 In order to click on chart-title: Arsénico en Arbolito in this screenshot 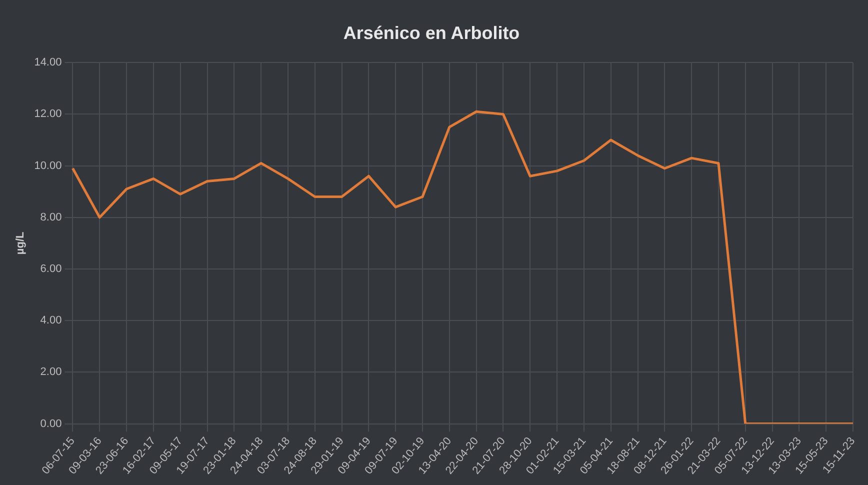, I will do `click(431, 32)`.